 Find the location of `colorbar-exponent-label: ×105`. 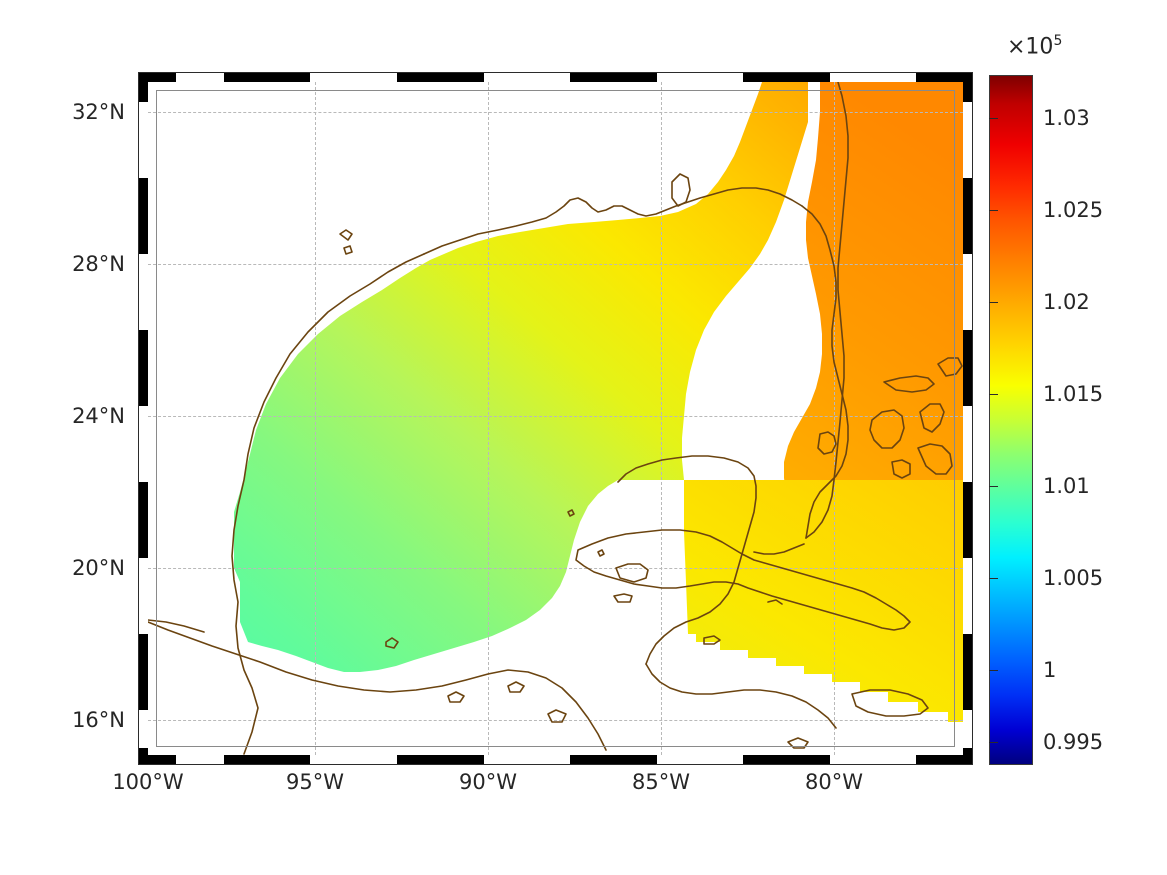

colorbar-exponent-label: ×105 is located at coordinates (1034, 46).